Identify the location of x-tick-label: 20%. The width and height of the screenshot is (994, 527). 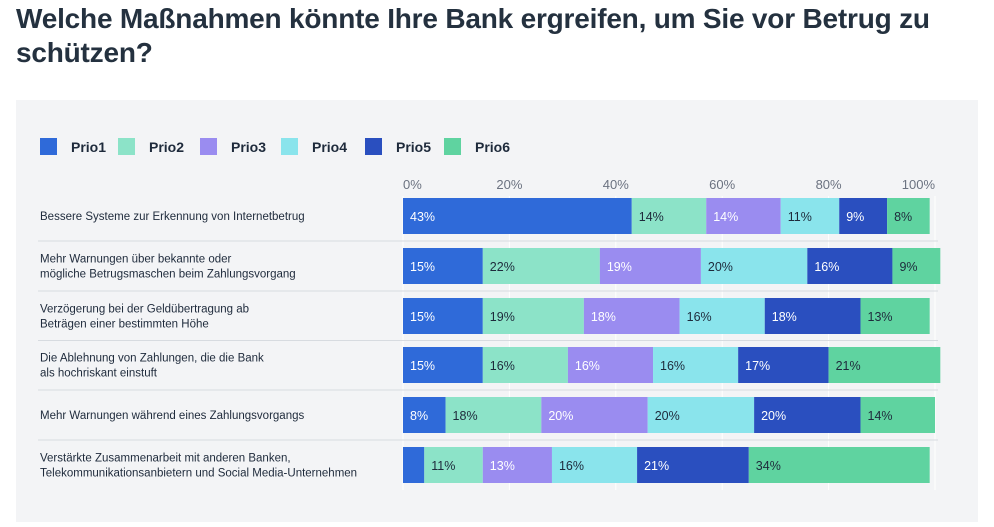
(509, 184).